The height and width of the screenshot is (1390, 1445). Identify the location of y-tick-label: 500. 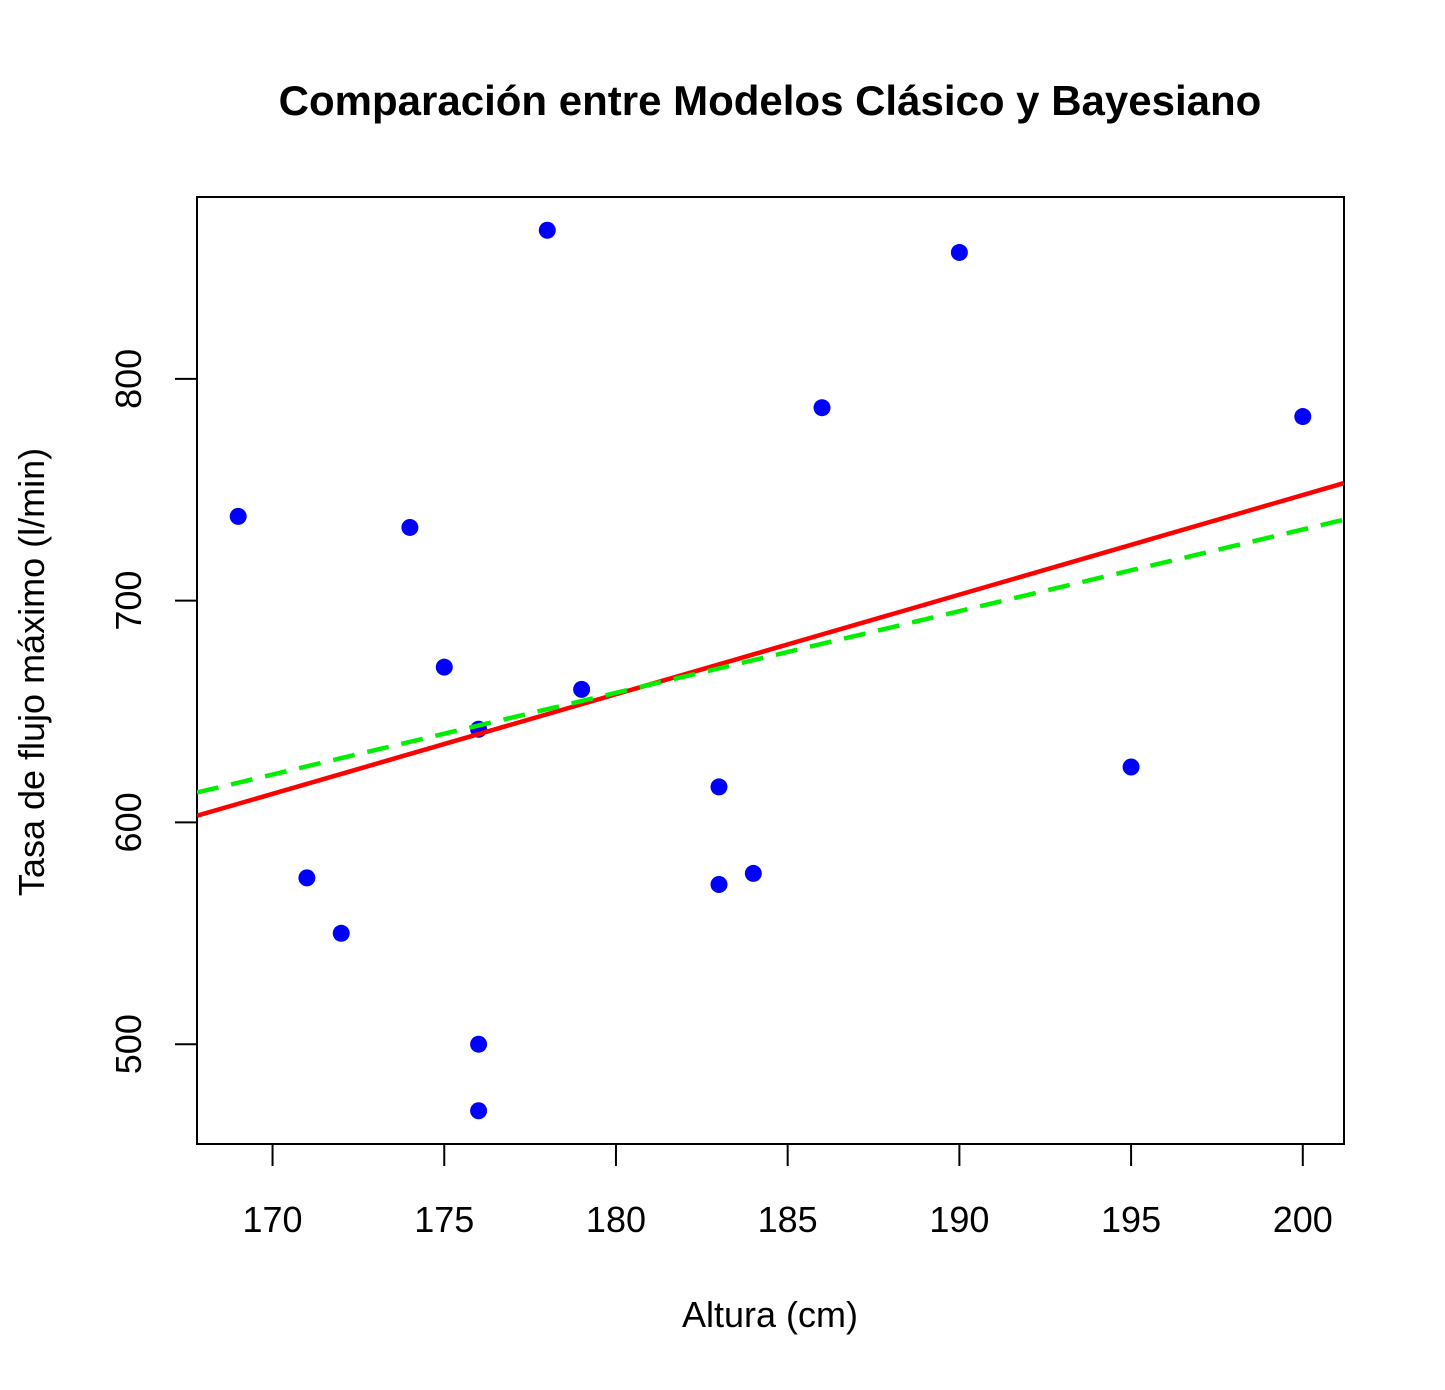
(128, 1044).